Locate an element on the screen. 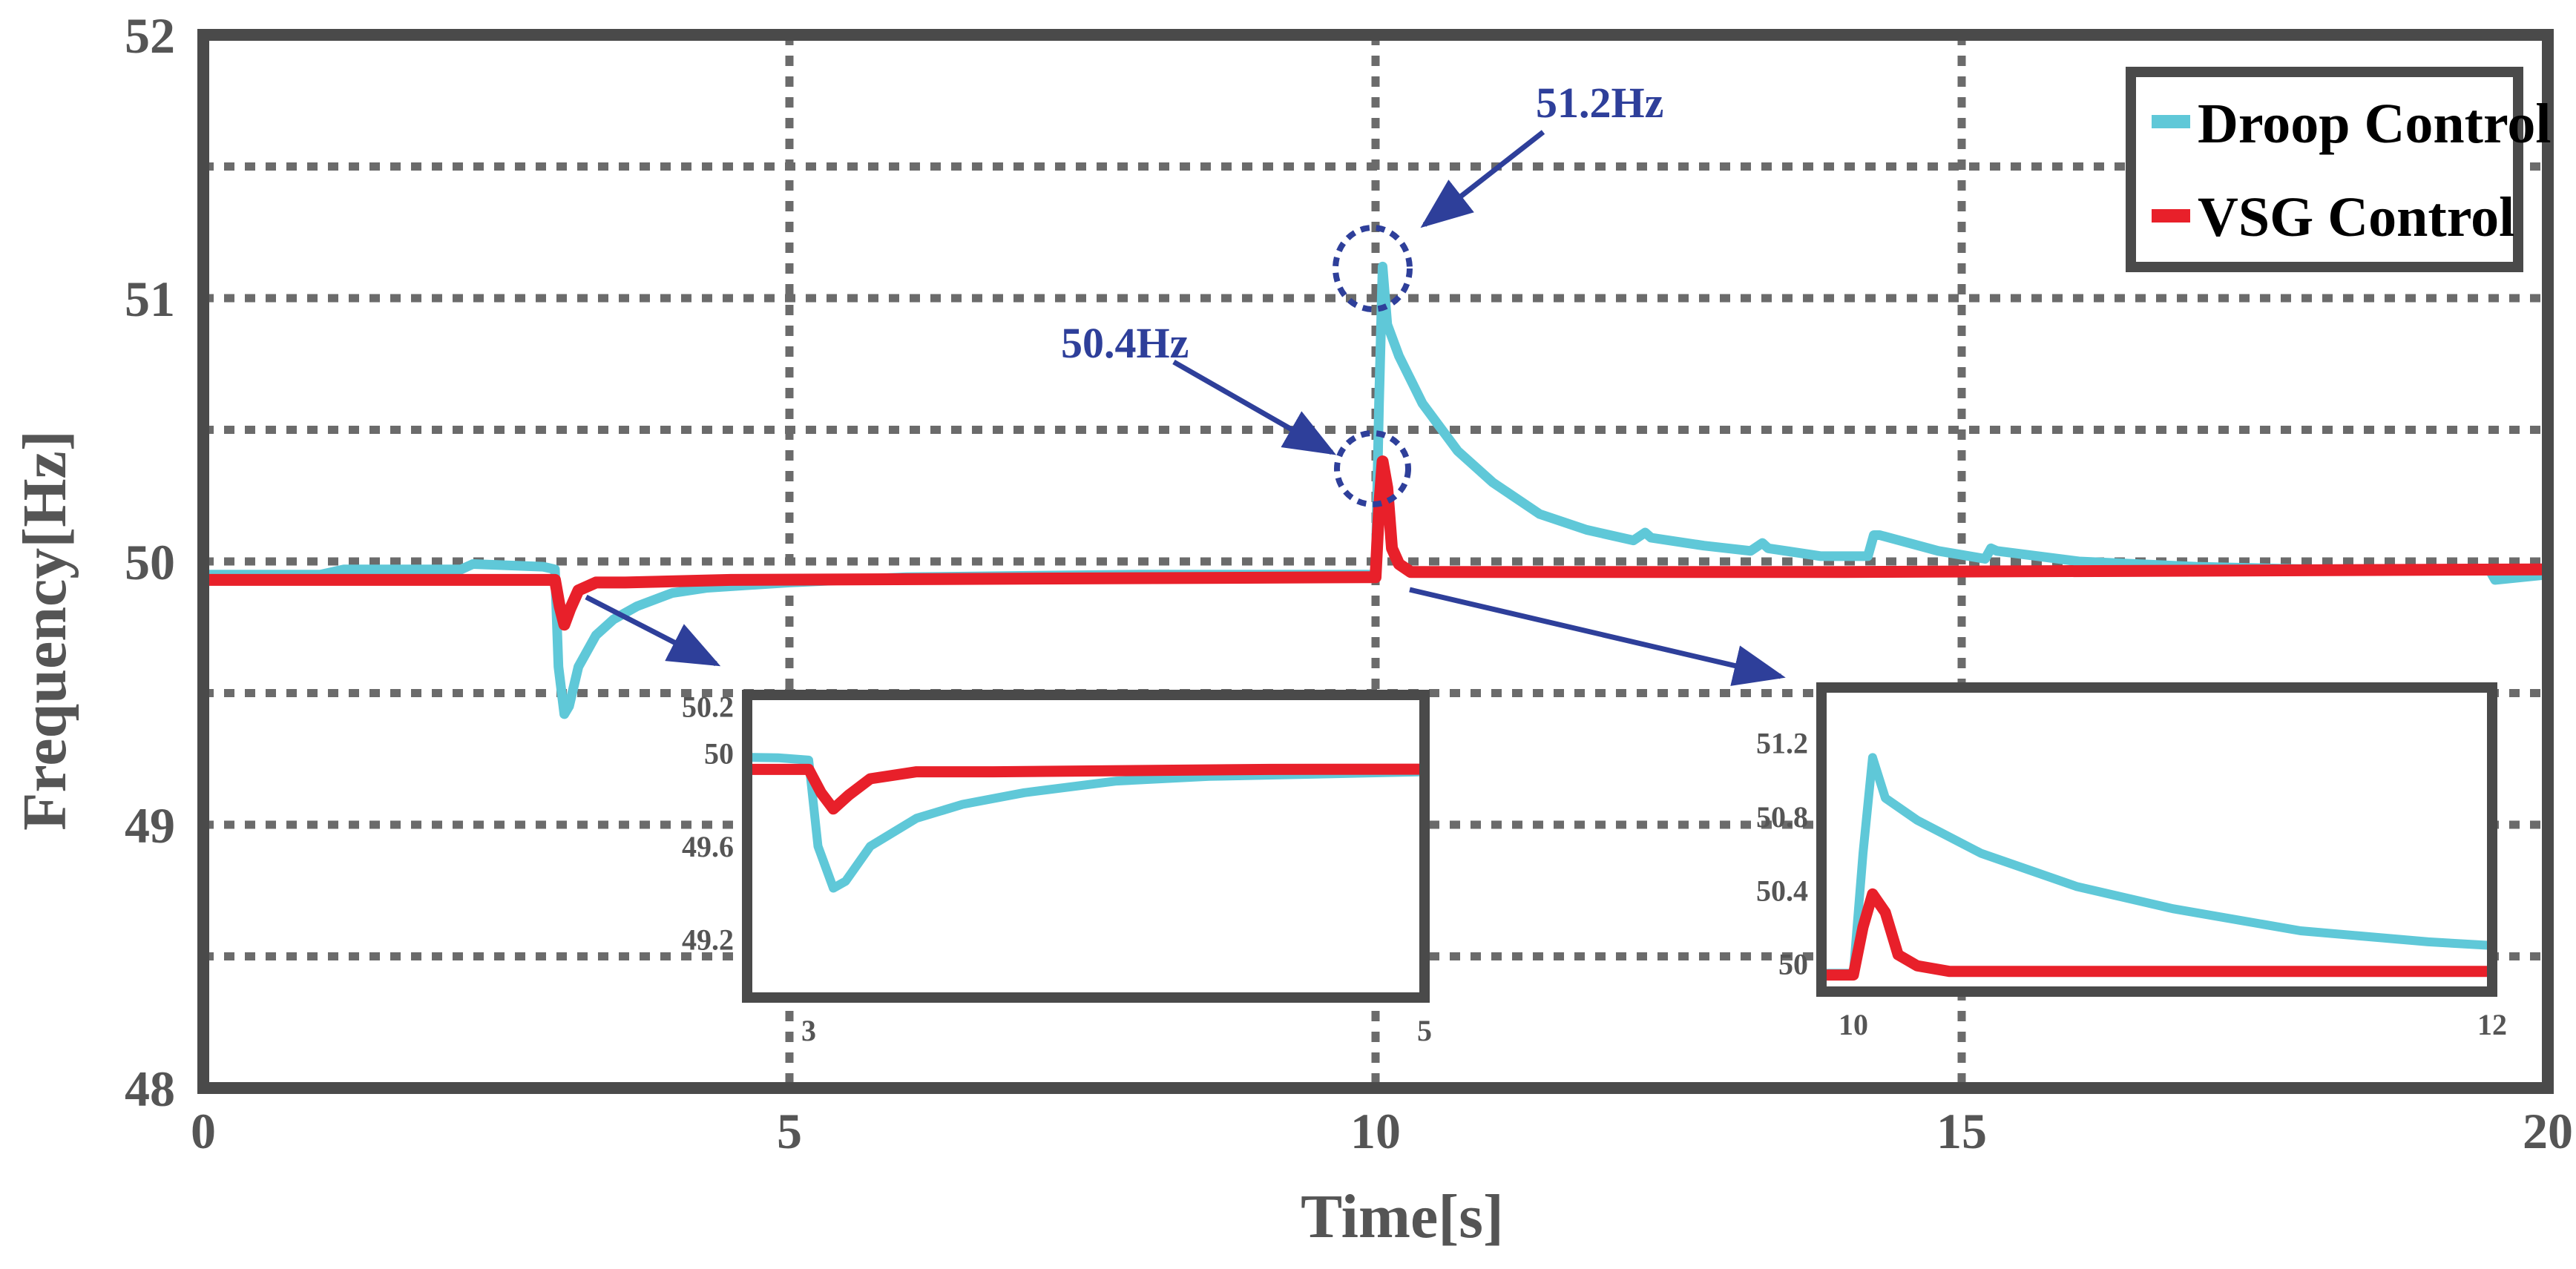  zoom-arrow-right is located at coordinates (1597, 636).